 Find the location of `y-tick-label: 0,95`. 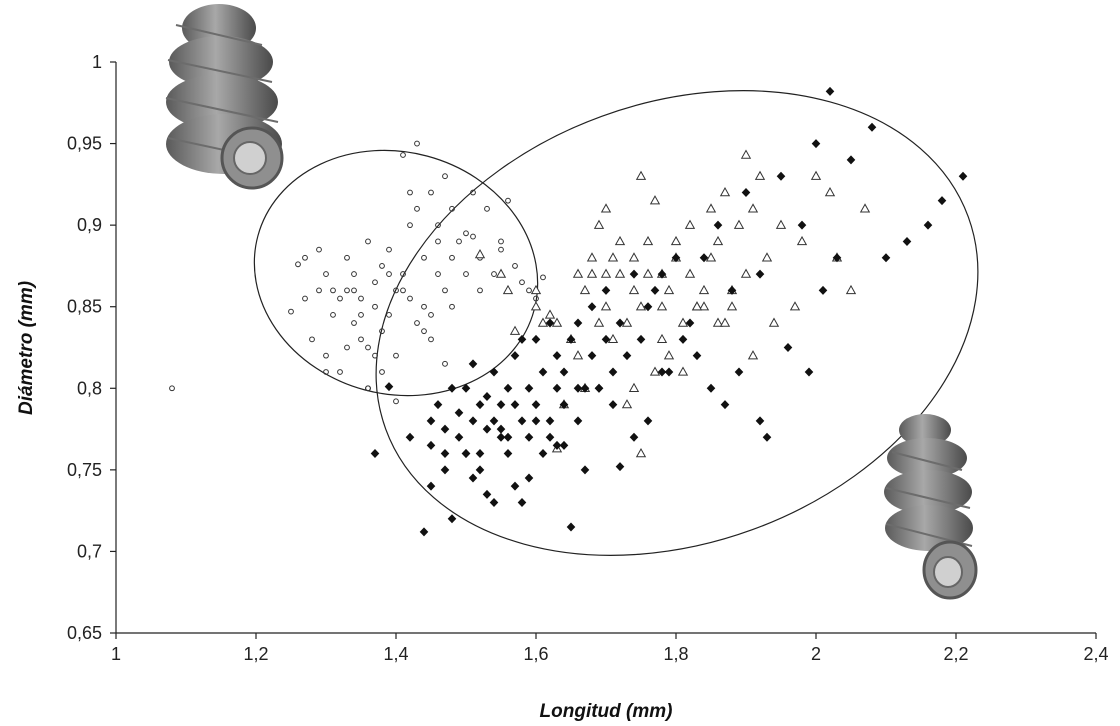

y-tick-label: 0,95 is located at coordinates (84, 144).